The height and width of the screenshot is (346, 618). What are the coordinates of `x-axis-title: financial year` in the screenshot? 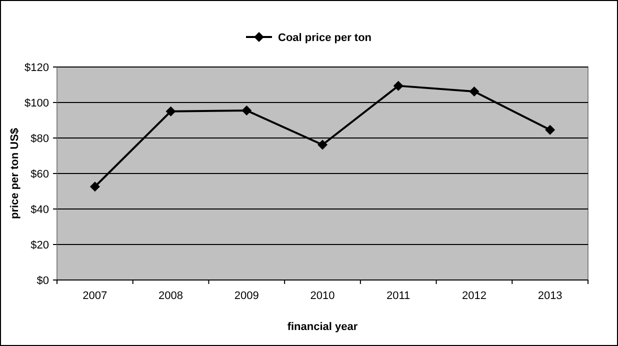 It's located at (322, 327).